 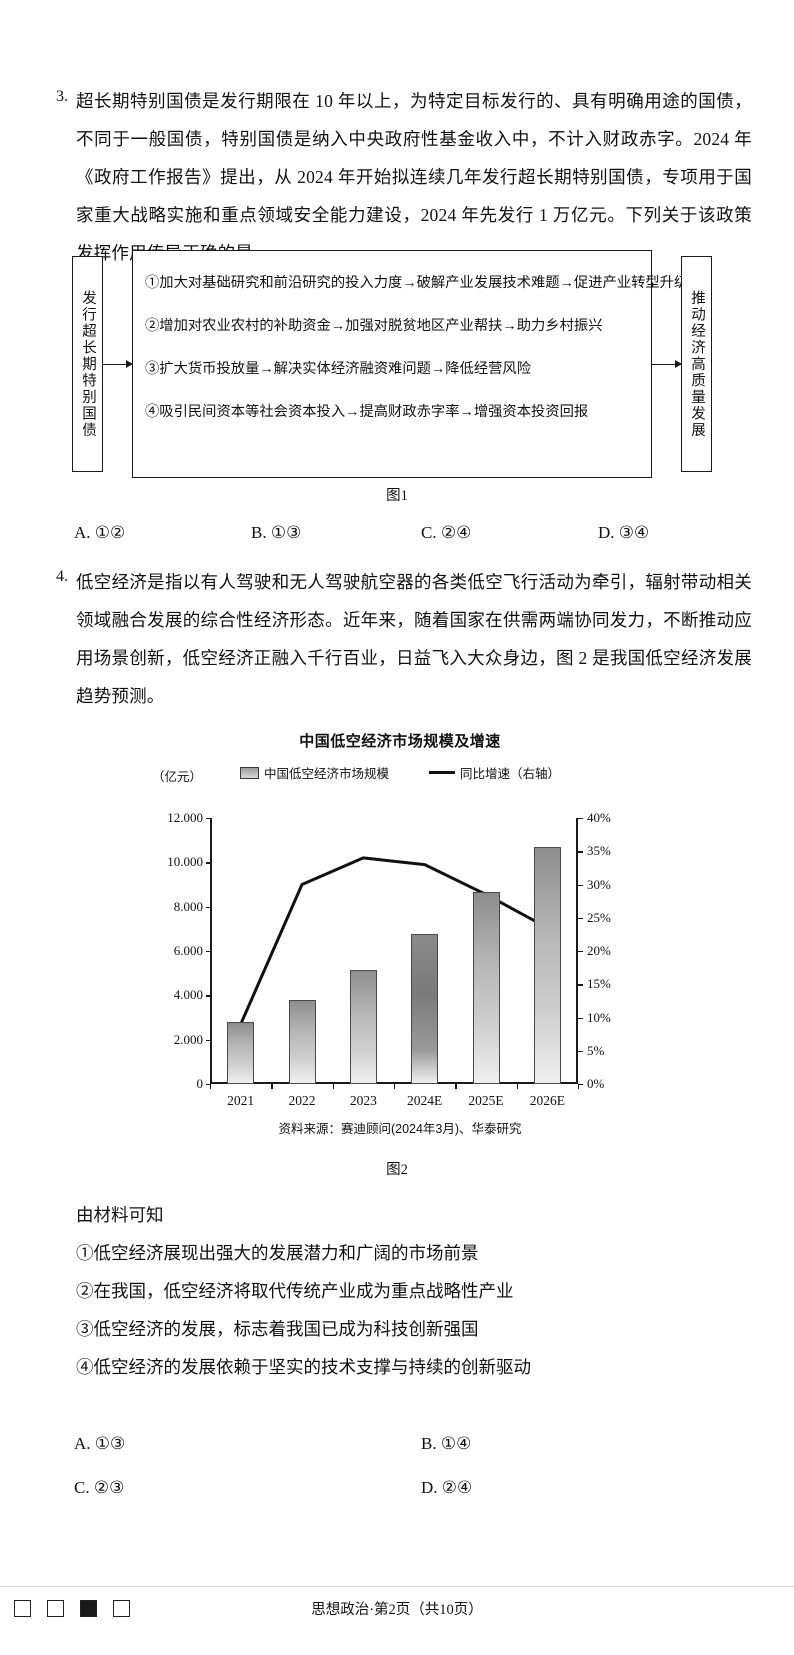 I want to click on legend-label-line: 同比增速（右轴）, so click(x=510, y=774).